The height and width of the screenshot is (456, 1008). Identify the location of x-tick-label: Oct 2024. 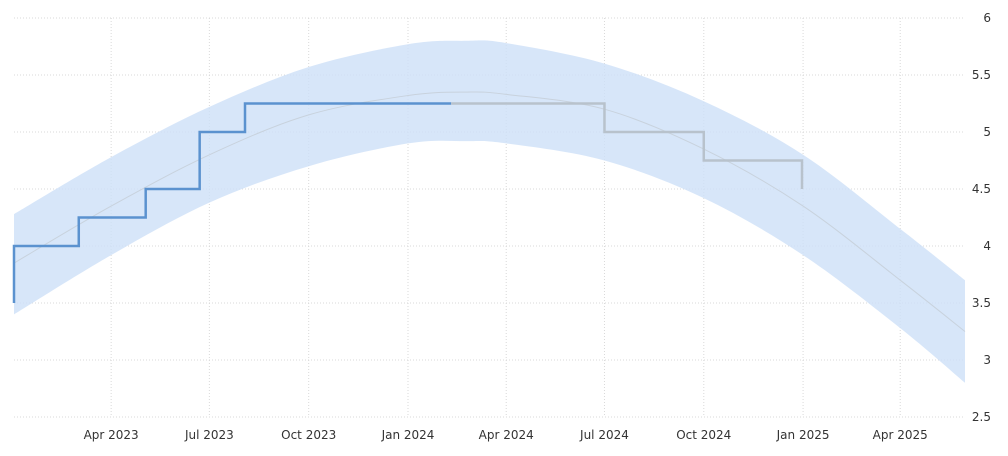
(703, 435).